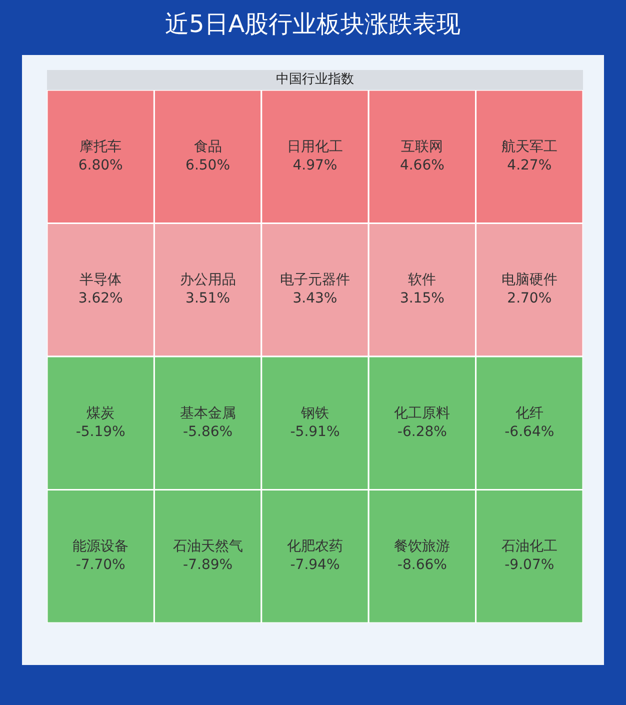 Image resolution: width=626 pixels, height=705 pixels. I want to click on data-label: -7.70%, so click(101, 565).